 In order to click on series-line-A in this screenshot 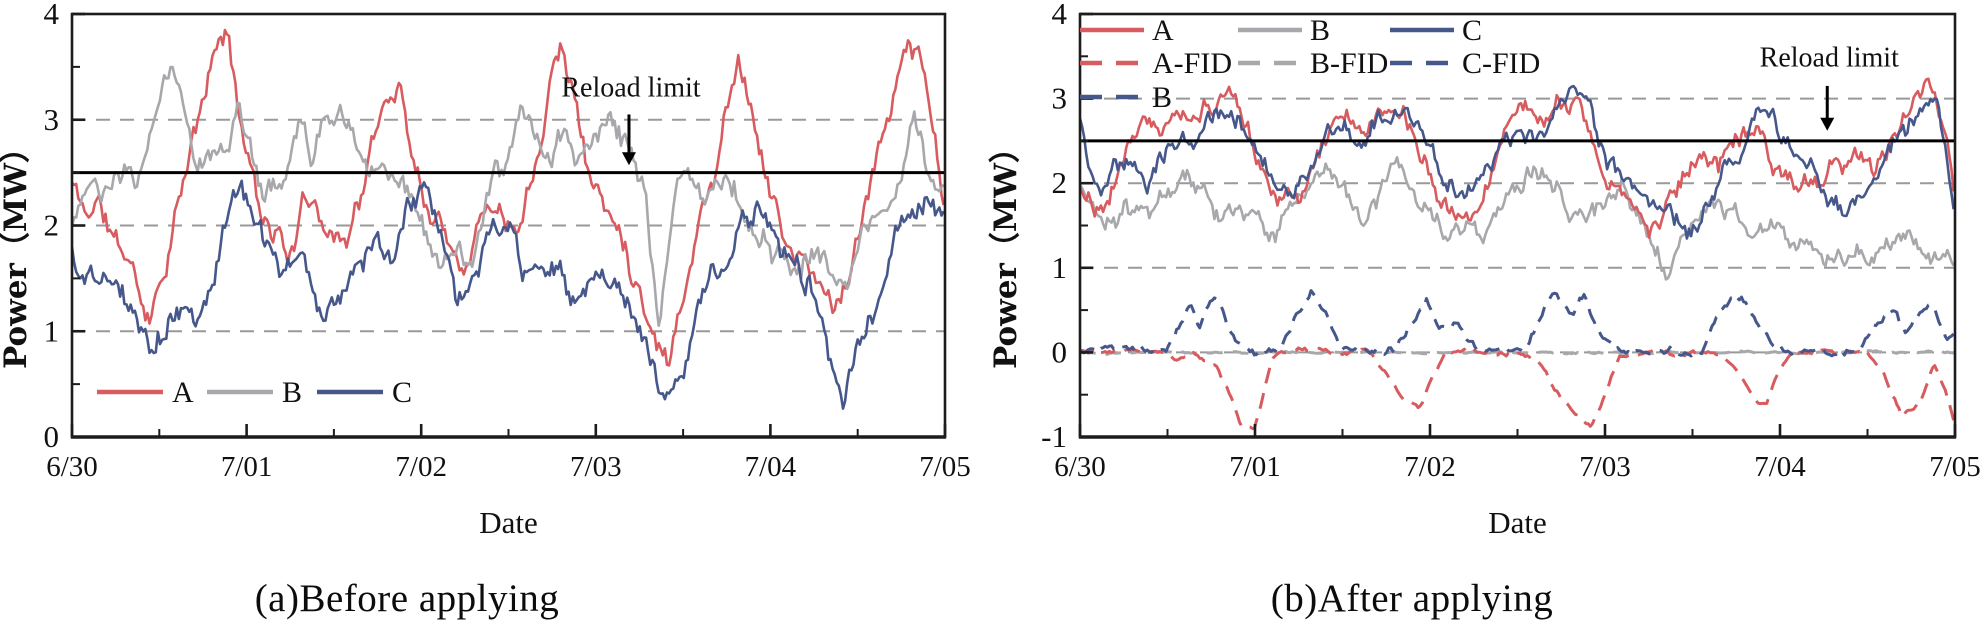, I will do `click(1517, 158)`.